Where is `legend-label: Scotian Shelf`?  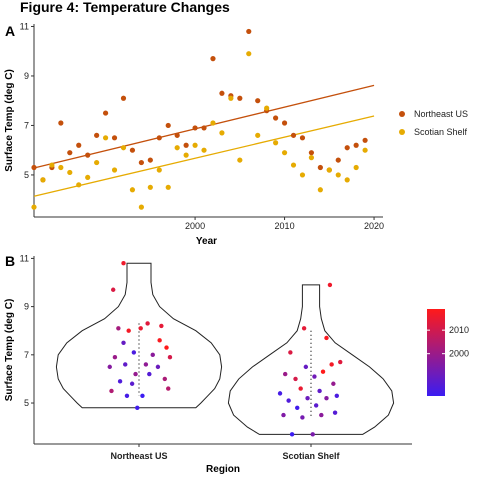
legend-label: Scotian Shelf is located at coordinates (441, 132).